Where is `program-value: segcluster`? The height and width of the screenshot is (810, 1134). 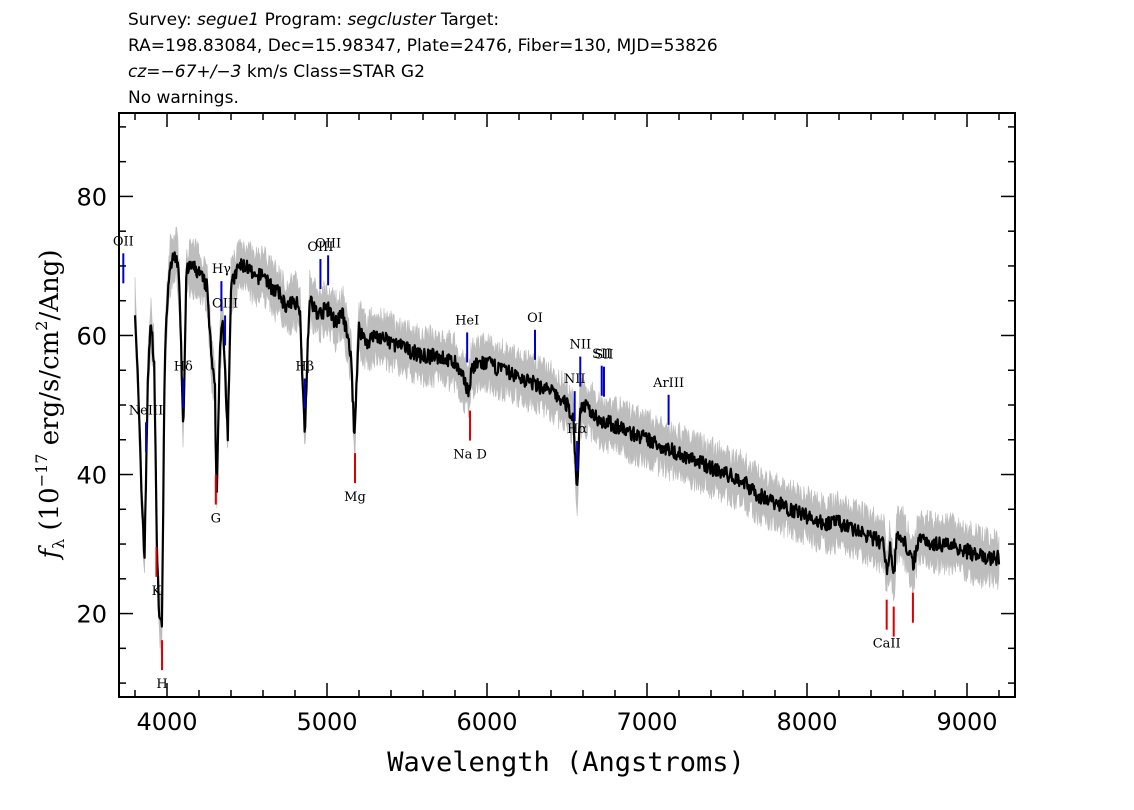
program-value: segcluster is located at coordinates (391, 20).